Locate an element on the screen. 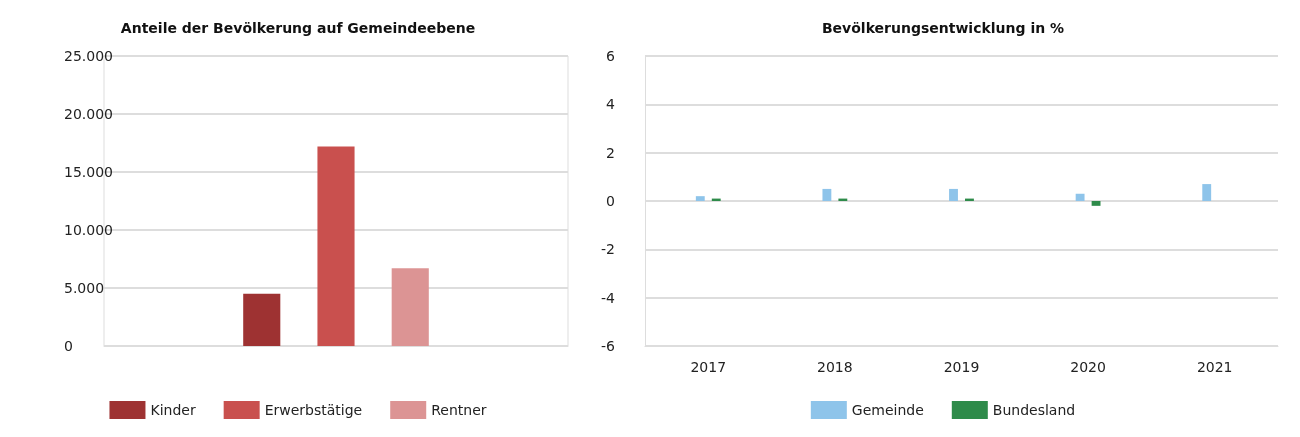 The width and height of the screenshot is (1300, 437). y-tick-label: 15.000 is located at coordinates (88, 172).